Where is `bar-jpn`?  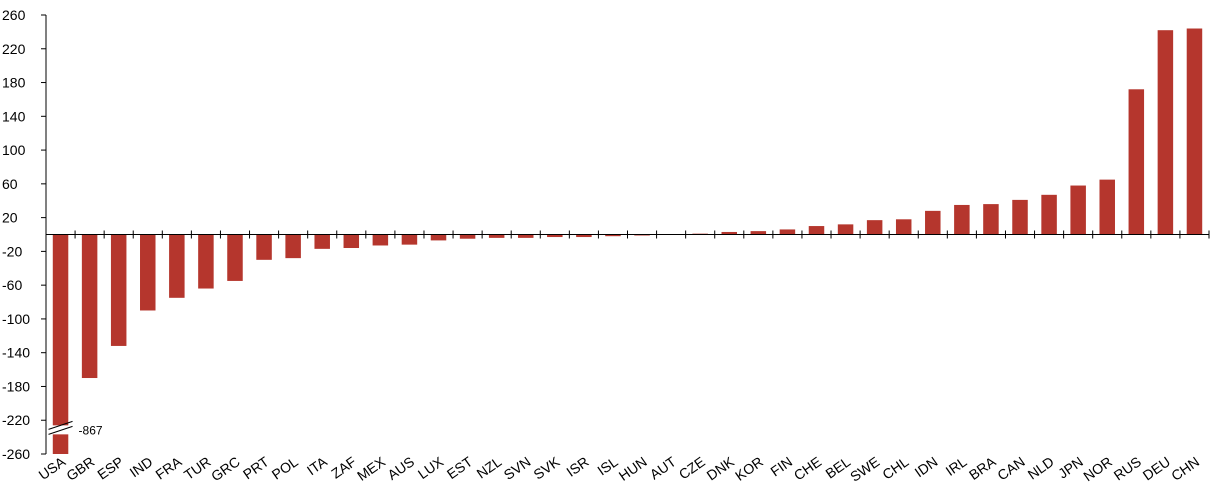
bar-jpn is located at coordinates (1078, 210).